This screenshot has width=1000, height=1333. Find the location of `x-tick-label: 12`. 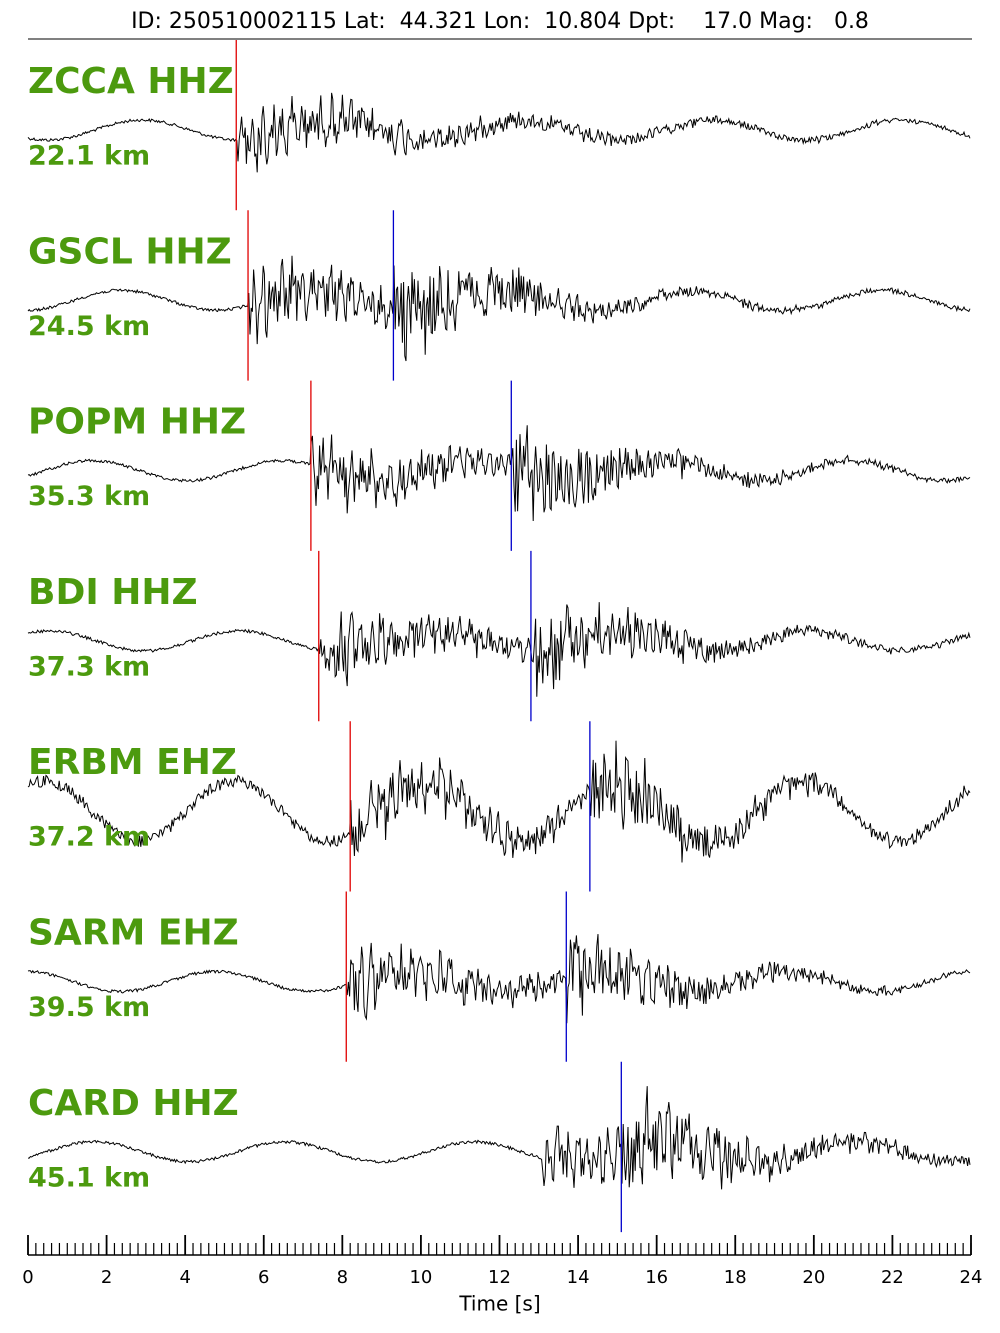

x-tick-label: 12 is located at coordinates (499, 1277).